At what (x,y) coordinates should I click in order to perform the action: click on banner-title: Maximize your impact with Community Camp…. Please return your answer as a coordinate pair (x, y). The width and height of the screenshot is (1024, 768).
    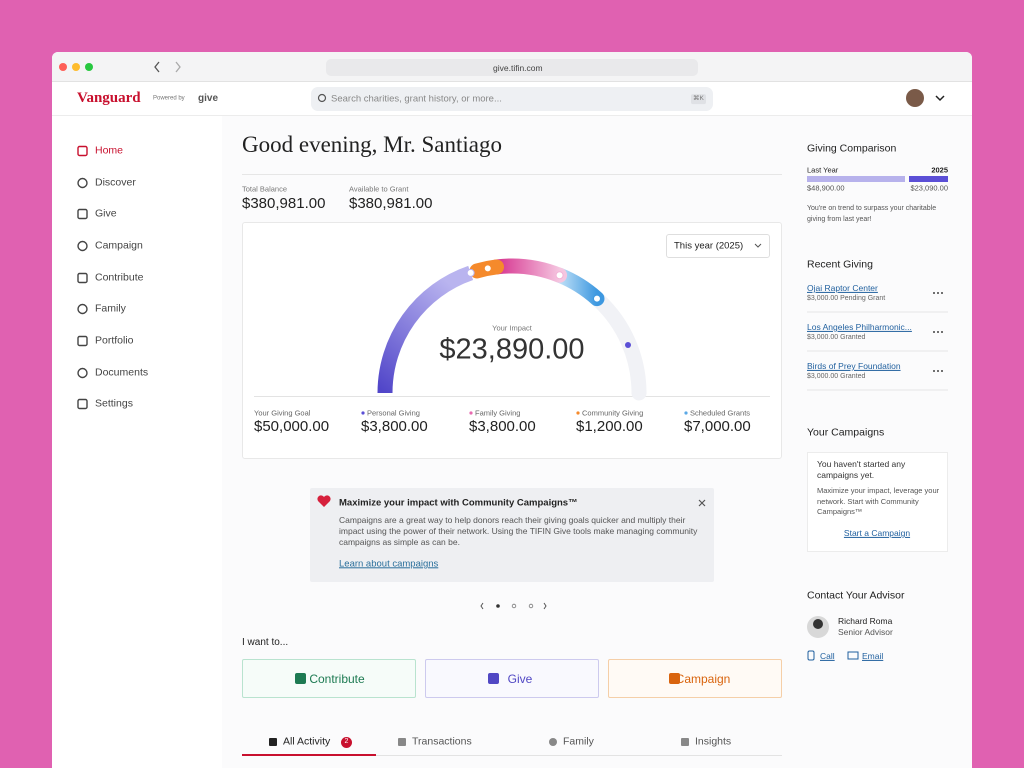
    Looking at the image, I should click on (458, 503).